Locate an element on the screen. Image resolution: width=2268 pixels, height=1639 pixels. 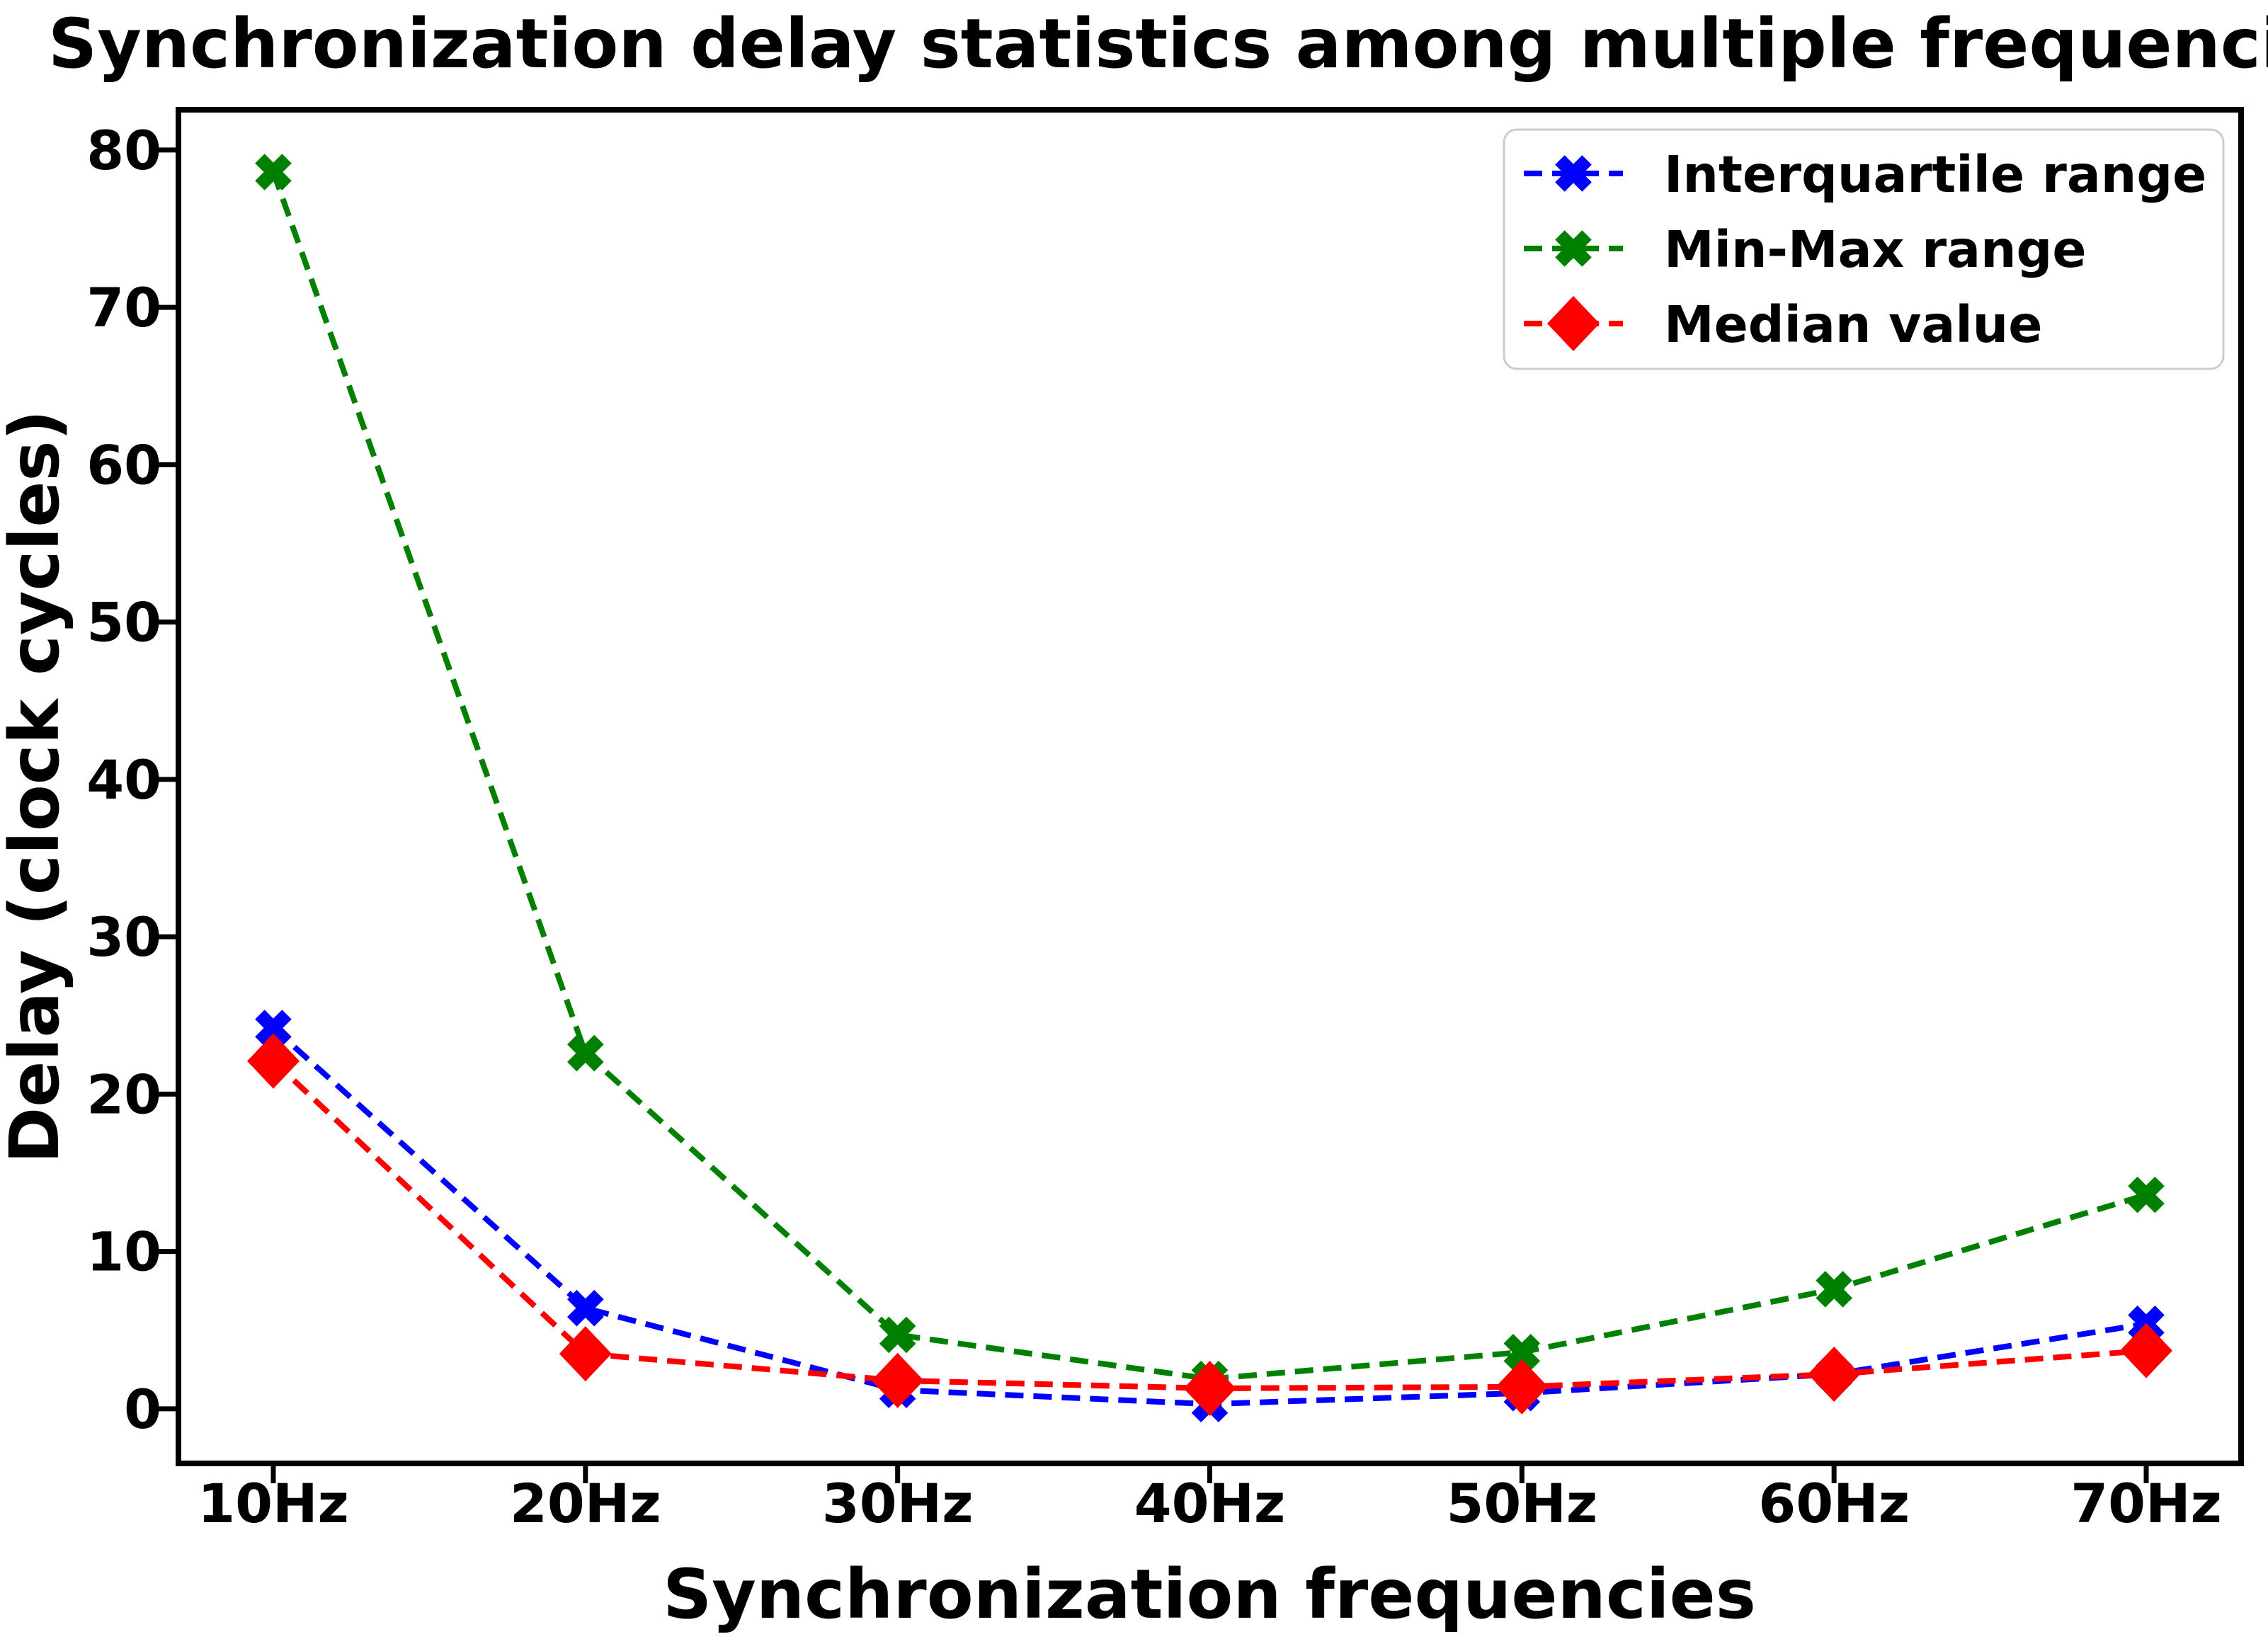
y-tick-label: 80 is located at coordinates (123, 150).